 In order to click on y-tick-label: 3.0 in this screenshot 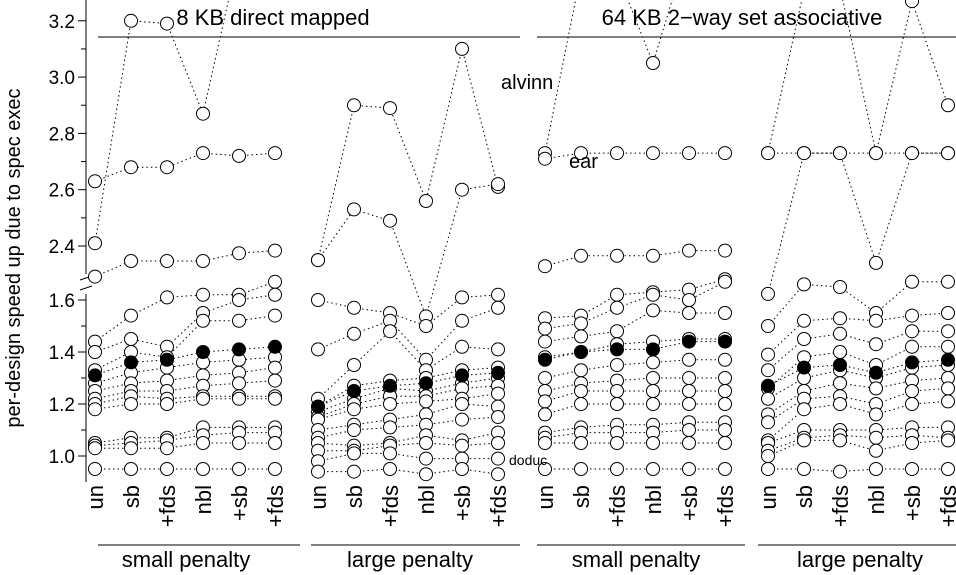, I will do `click(62, 78)`.